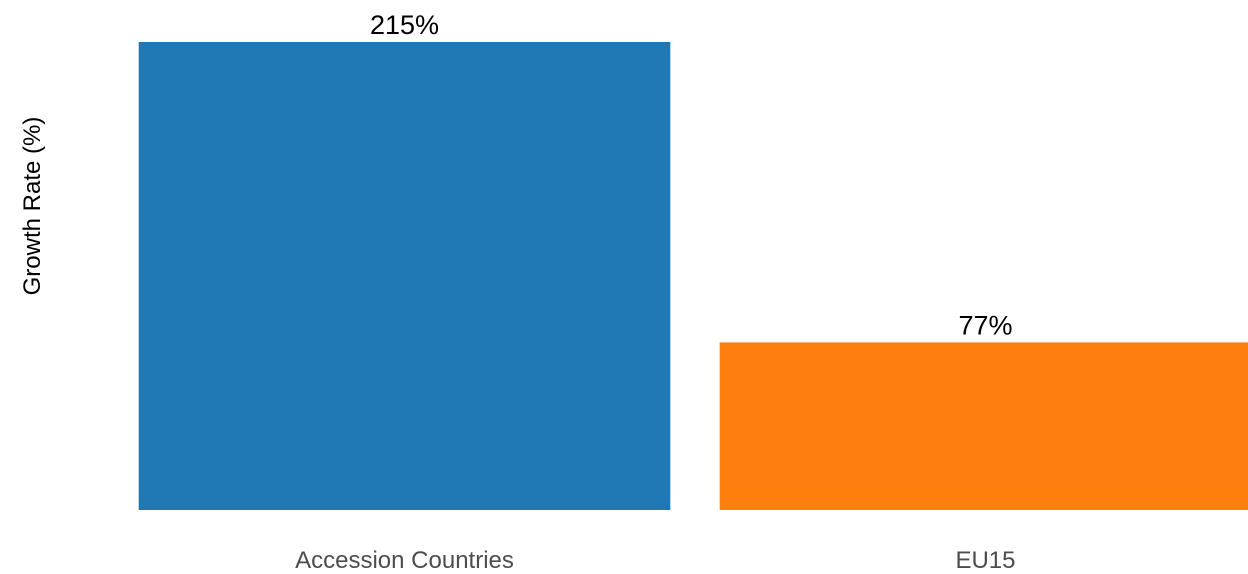 This screenshot has width=1248, height=574. I want to click on x-tick-label-1: EU15, so click(985, 560).